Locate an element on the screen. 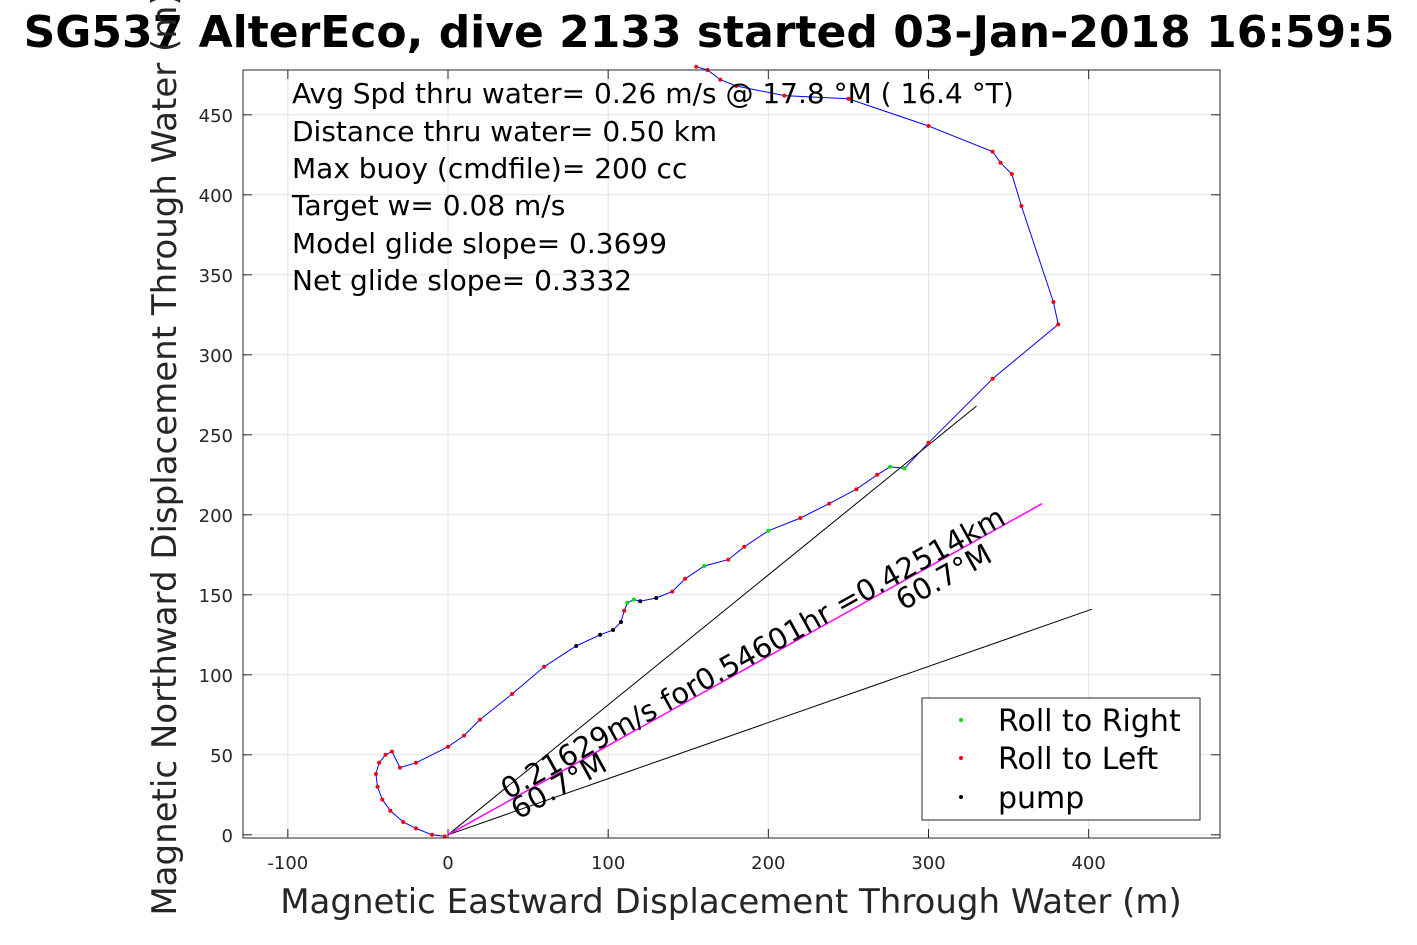 The image size is (1417, 945). y-tick-label: 150 is located at coordinates (216, 596).